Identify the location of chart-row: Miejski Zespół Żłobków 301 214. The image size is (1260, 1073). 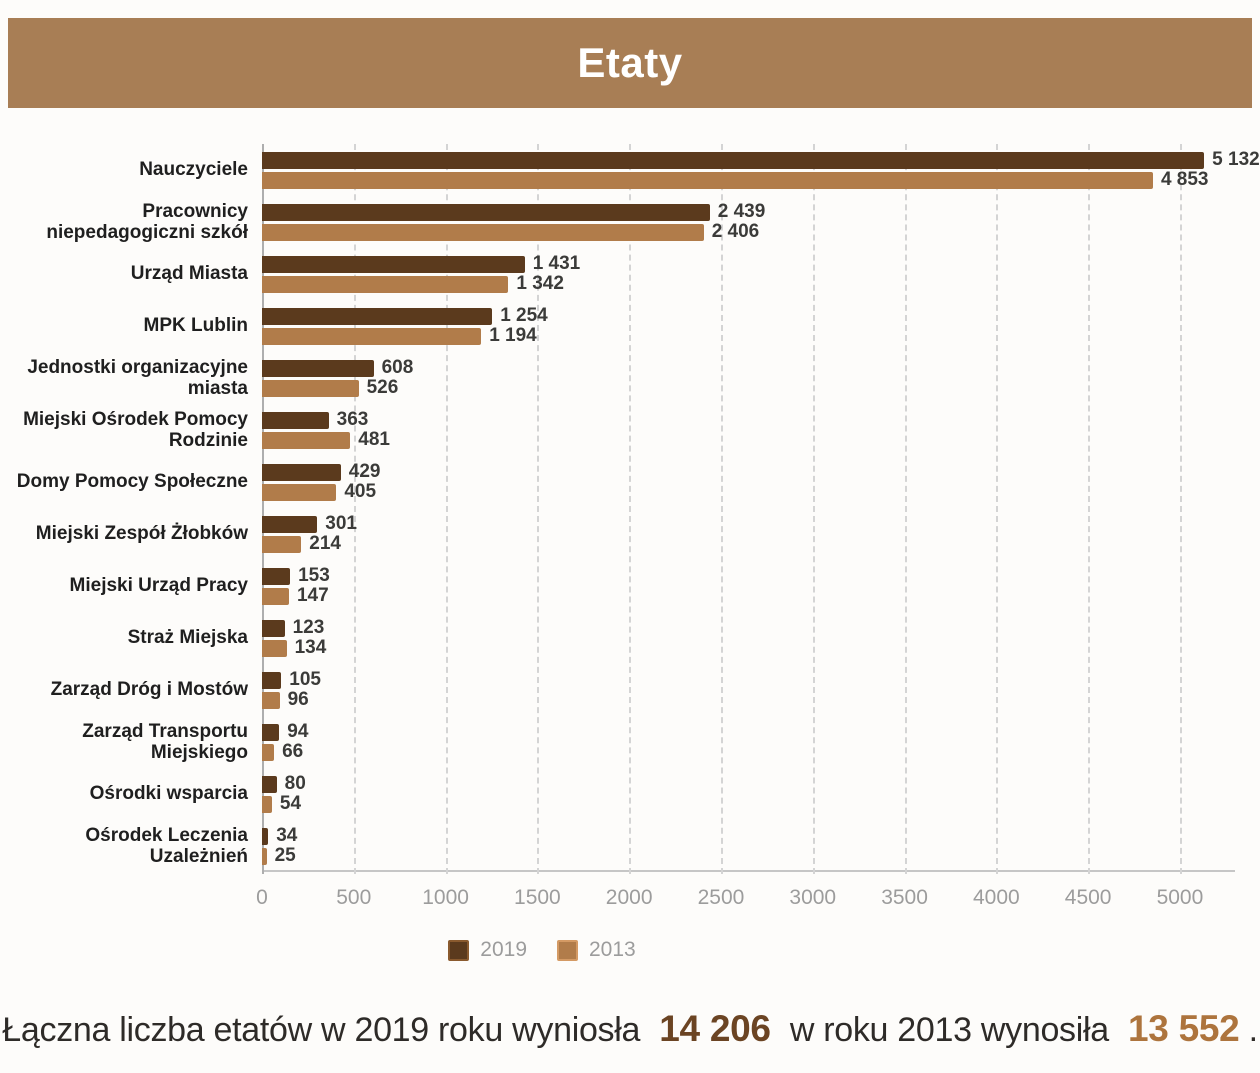
(617, 534).